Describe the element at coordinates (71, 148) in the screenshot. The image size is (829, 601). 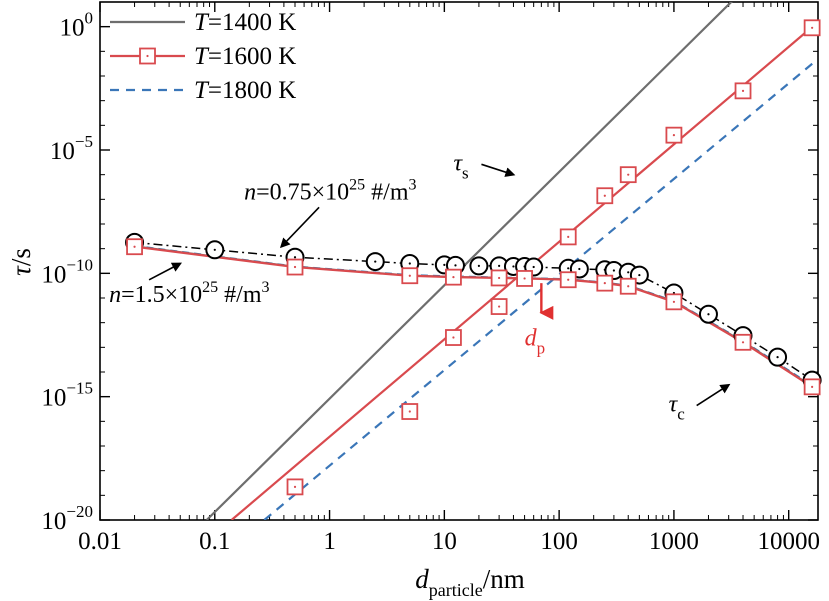
I see `y-tick-label-1: 10⁻⁵` at that location.